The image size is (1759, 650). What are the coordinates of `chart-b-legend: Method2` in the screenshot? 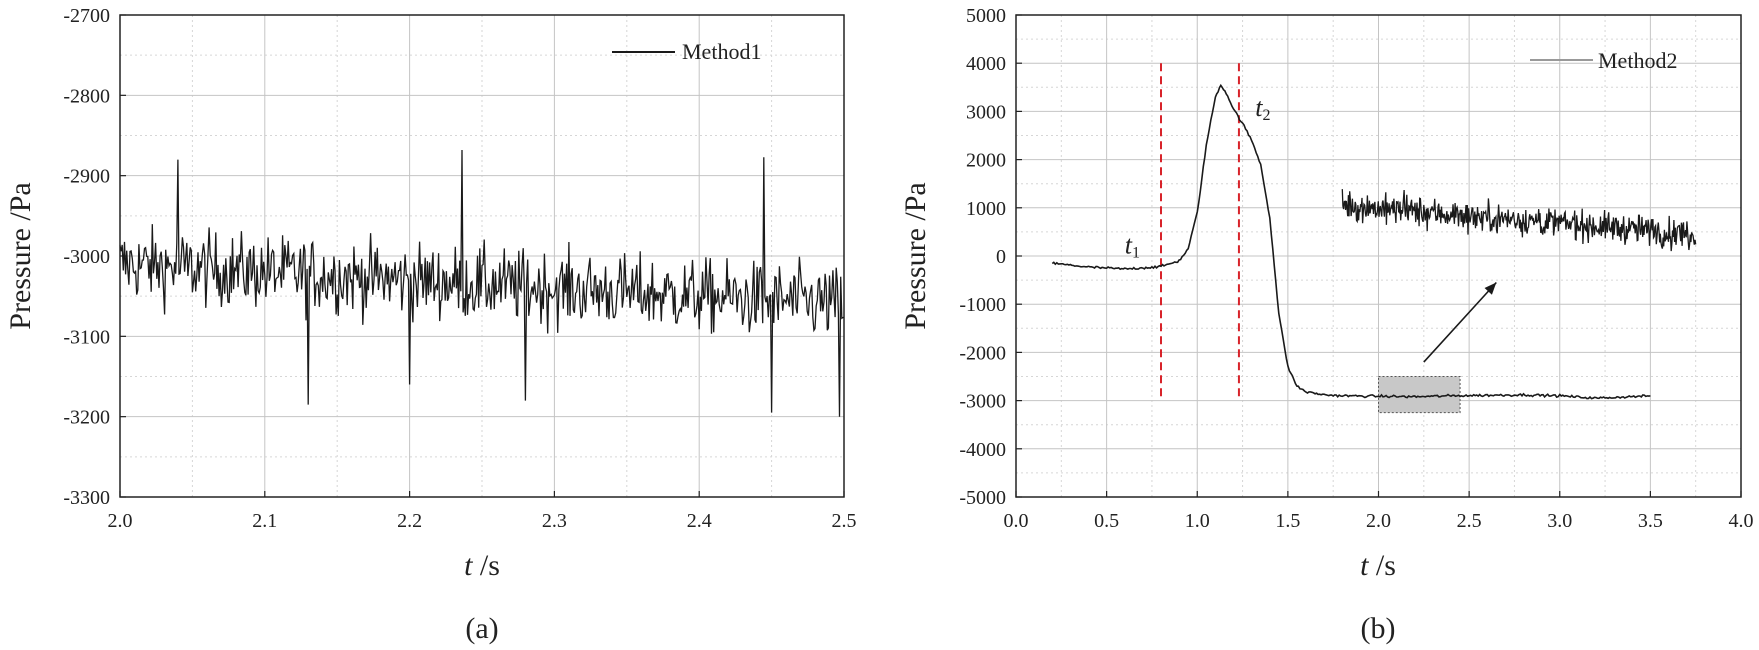 It's located at (1603, 60).